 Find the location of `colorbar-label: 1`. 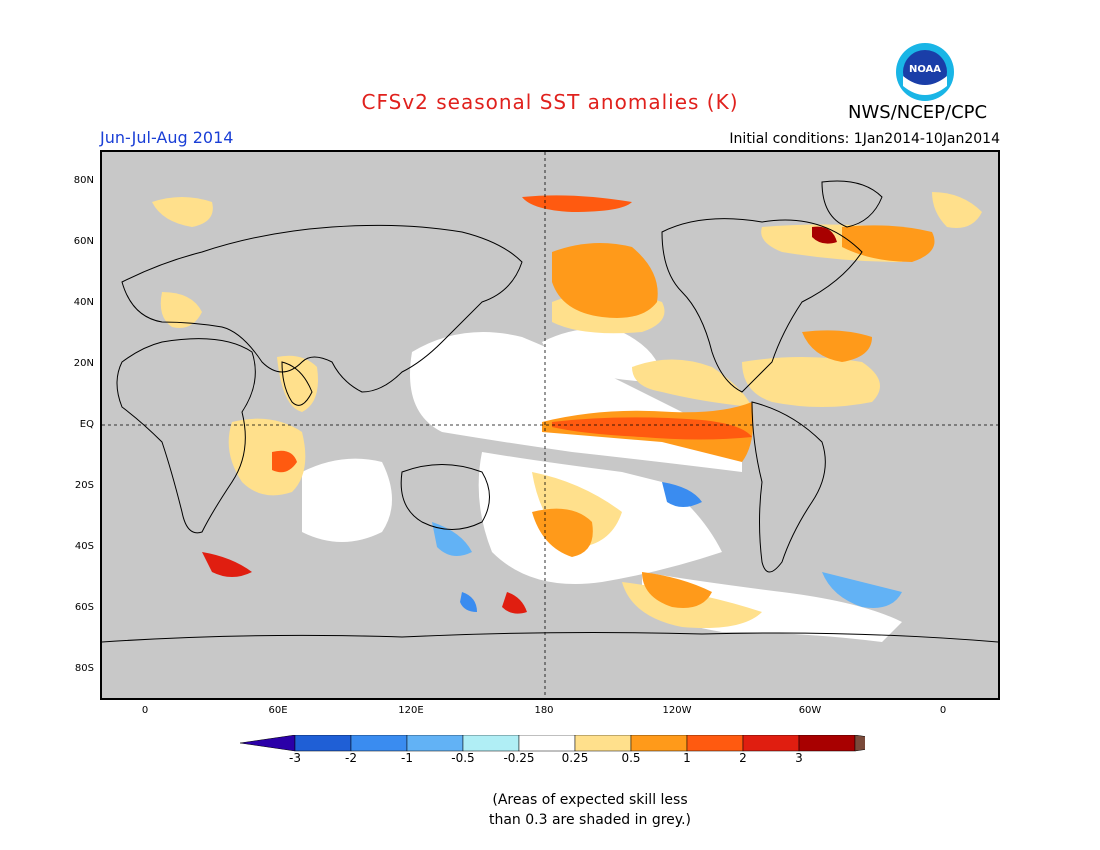

colorbar-label: 1 is located at coordinates (687, 758).